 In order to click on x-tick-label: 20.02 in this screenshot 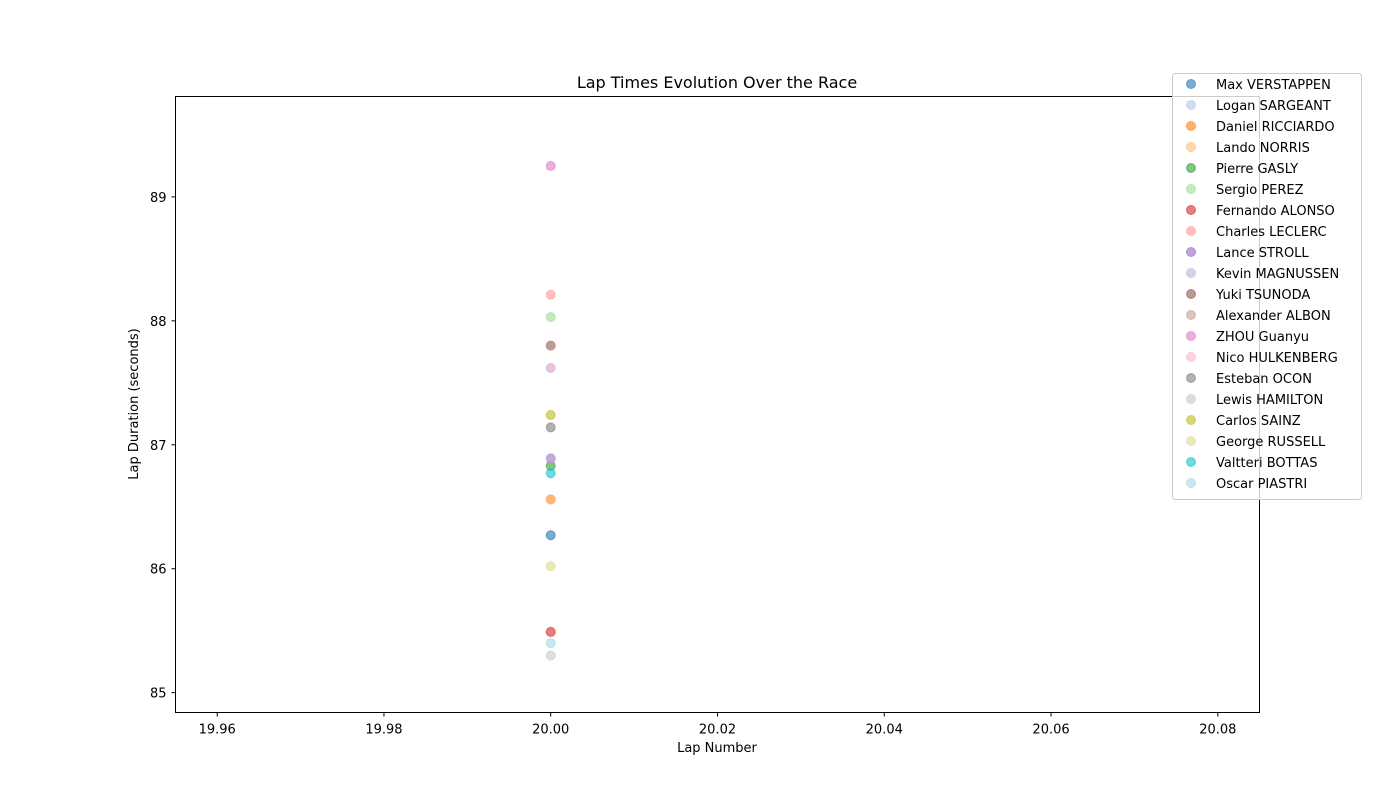, I will do `click(717, 730)`.